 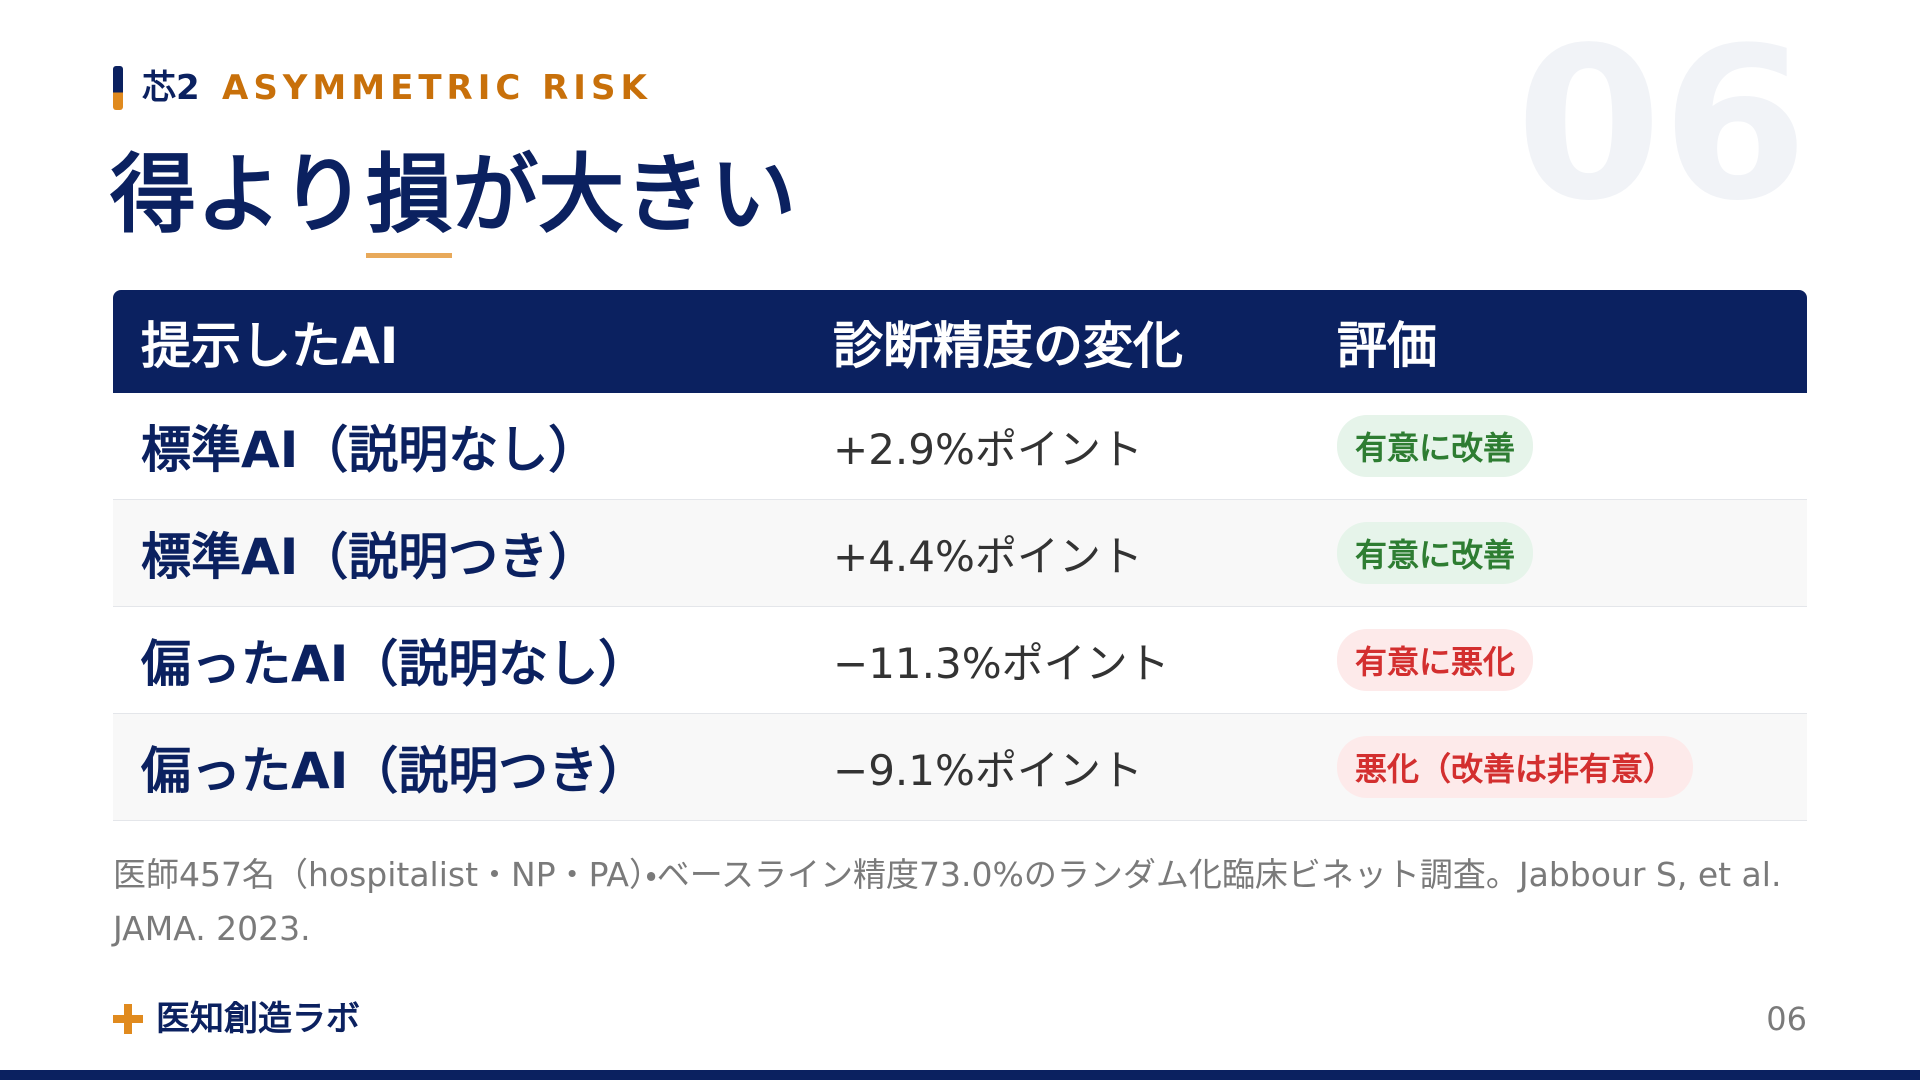 What do you see at coordinates (1387, 345) in the screenshot?
I see `column-header: 評価` at bounding box center [1387, 345].